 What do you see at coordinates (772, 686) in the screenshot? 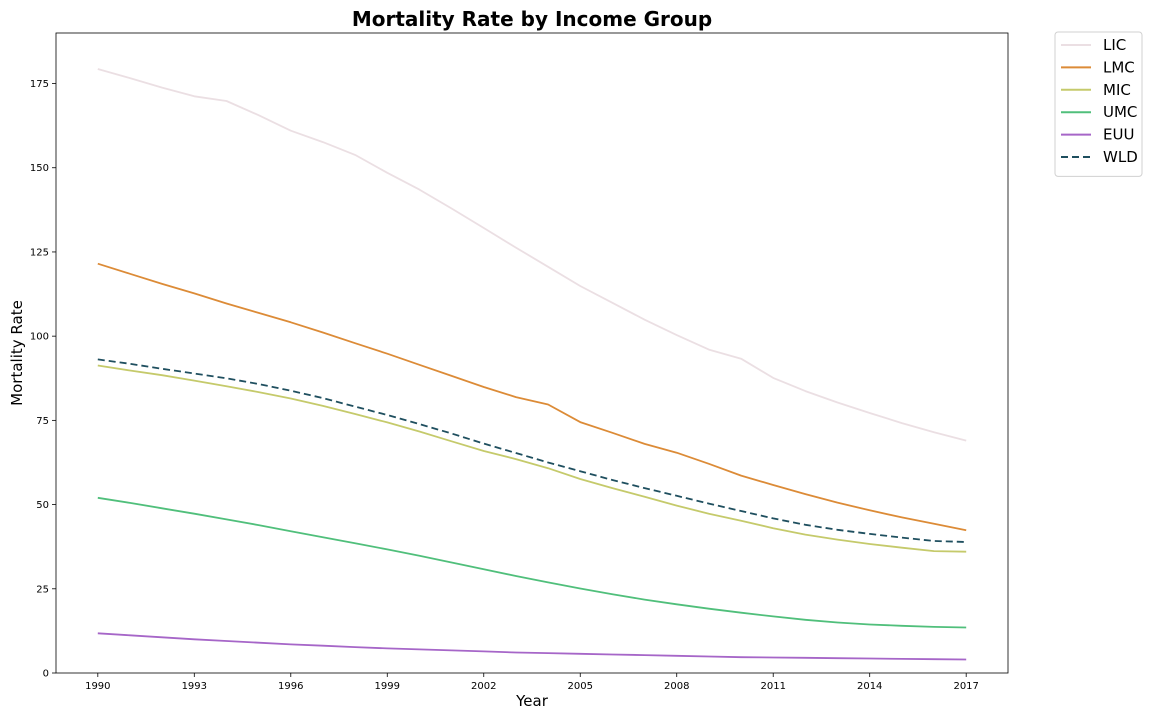
I see `x-tick-label: 2011` at bounding box center [772, 686].